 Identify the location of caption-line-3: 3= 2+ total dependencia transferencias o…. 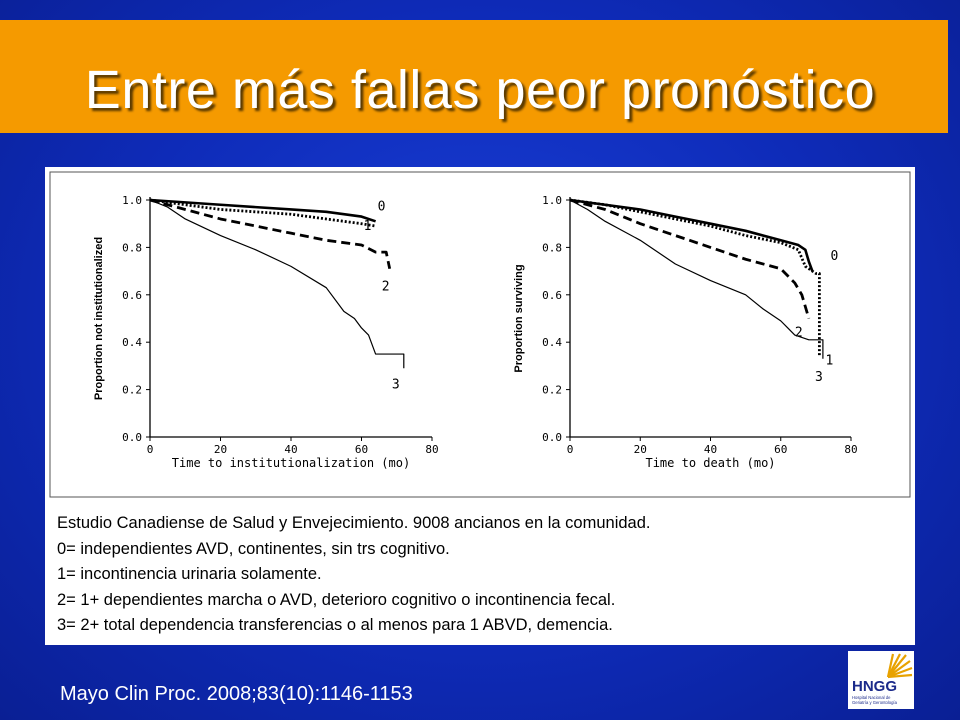
(335, 625).